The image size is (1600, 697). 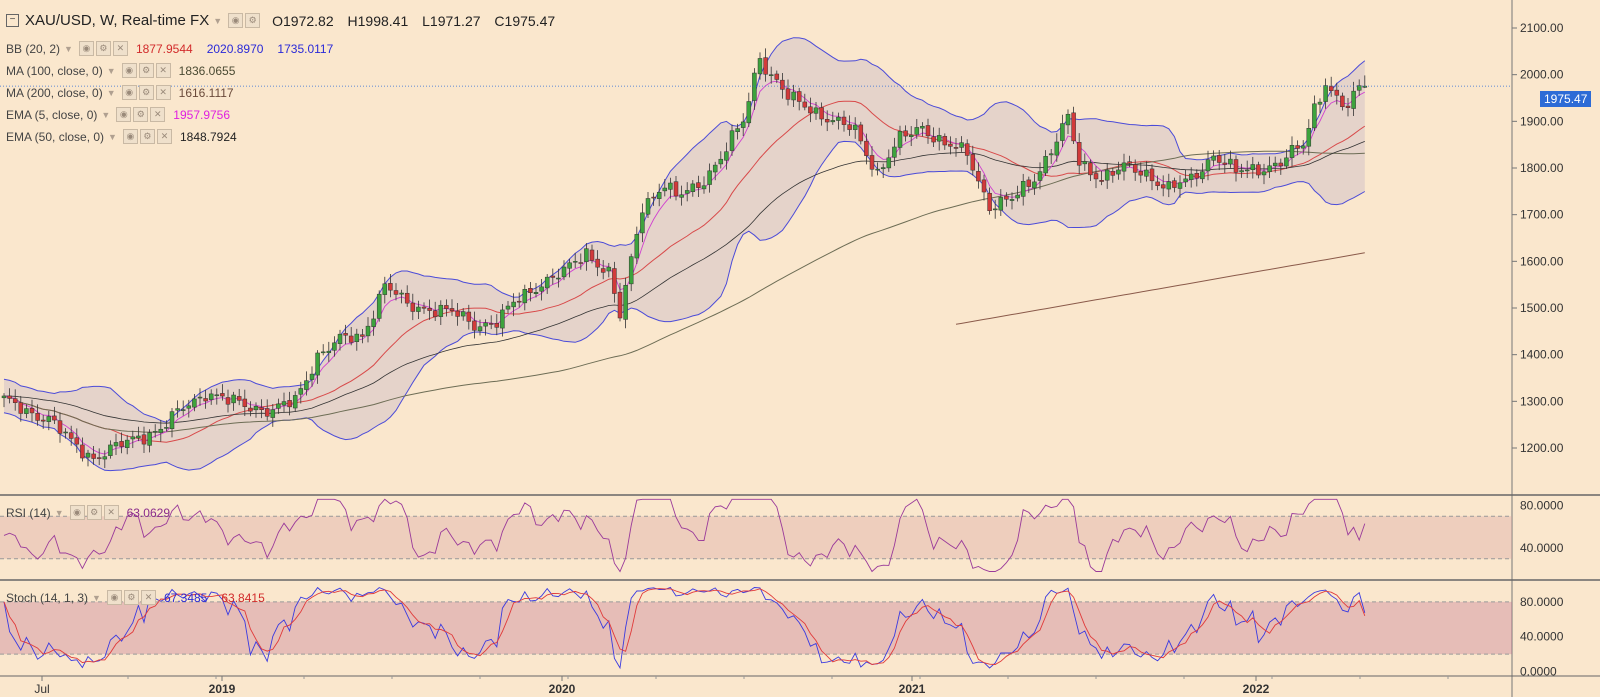 I want to click on rsi-tick-label: 80.0000, so click(x=1542, y=506).